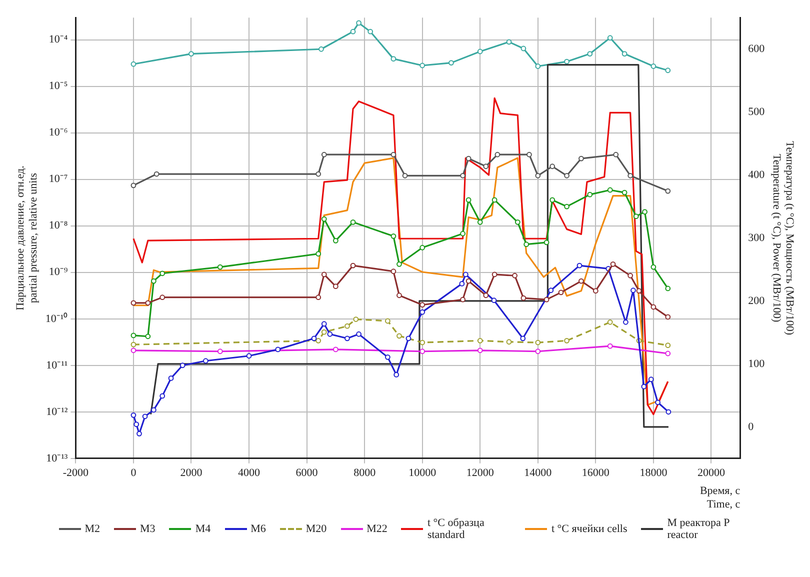  What do you see at coordinates (57, 458) in the screenshot?
I see `y-tick-label: 10⁻¹³` at bounding box center [57, 458].